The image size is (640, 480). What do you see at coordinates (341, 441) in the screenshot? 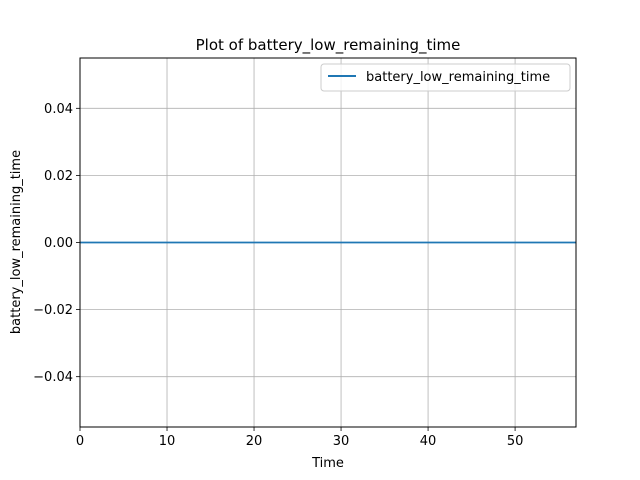
I see `x-tick-label: 30` at bounding box center [341, 441].